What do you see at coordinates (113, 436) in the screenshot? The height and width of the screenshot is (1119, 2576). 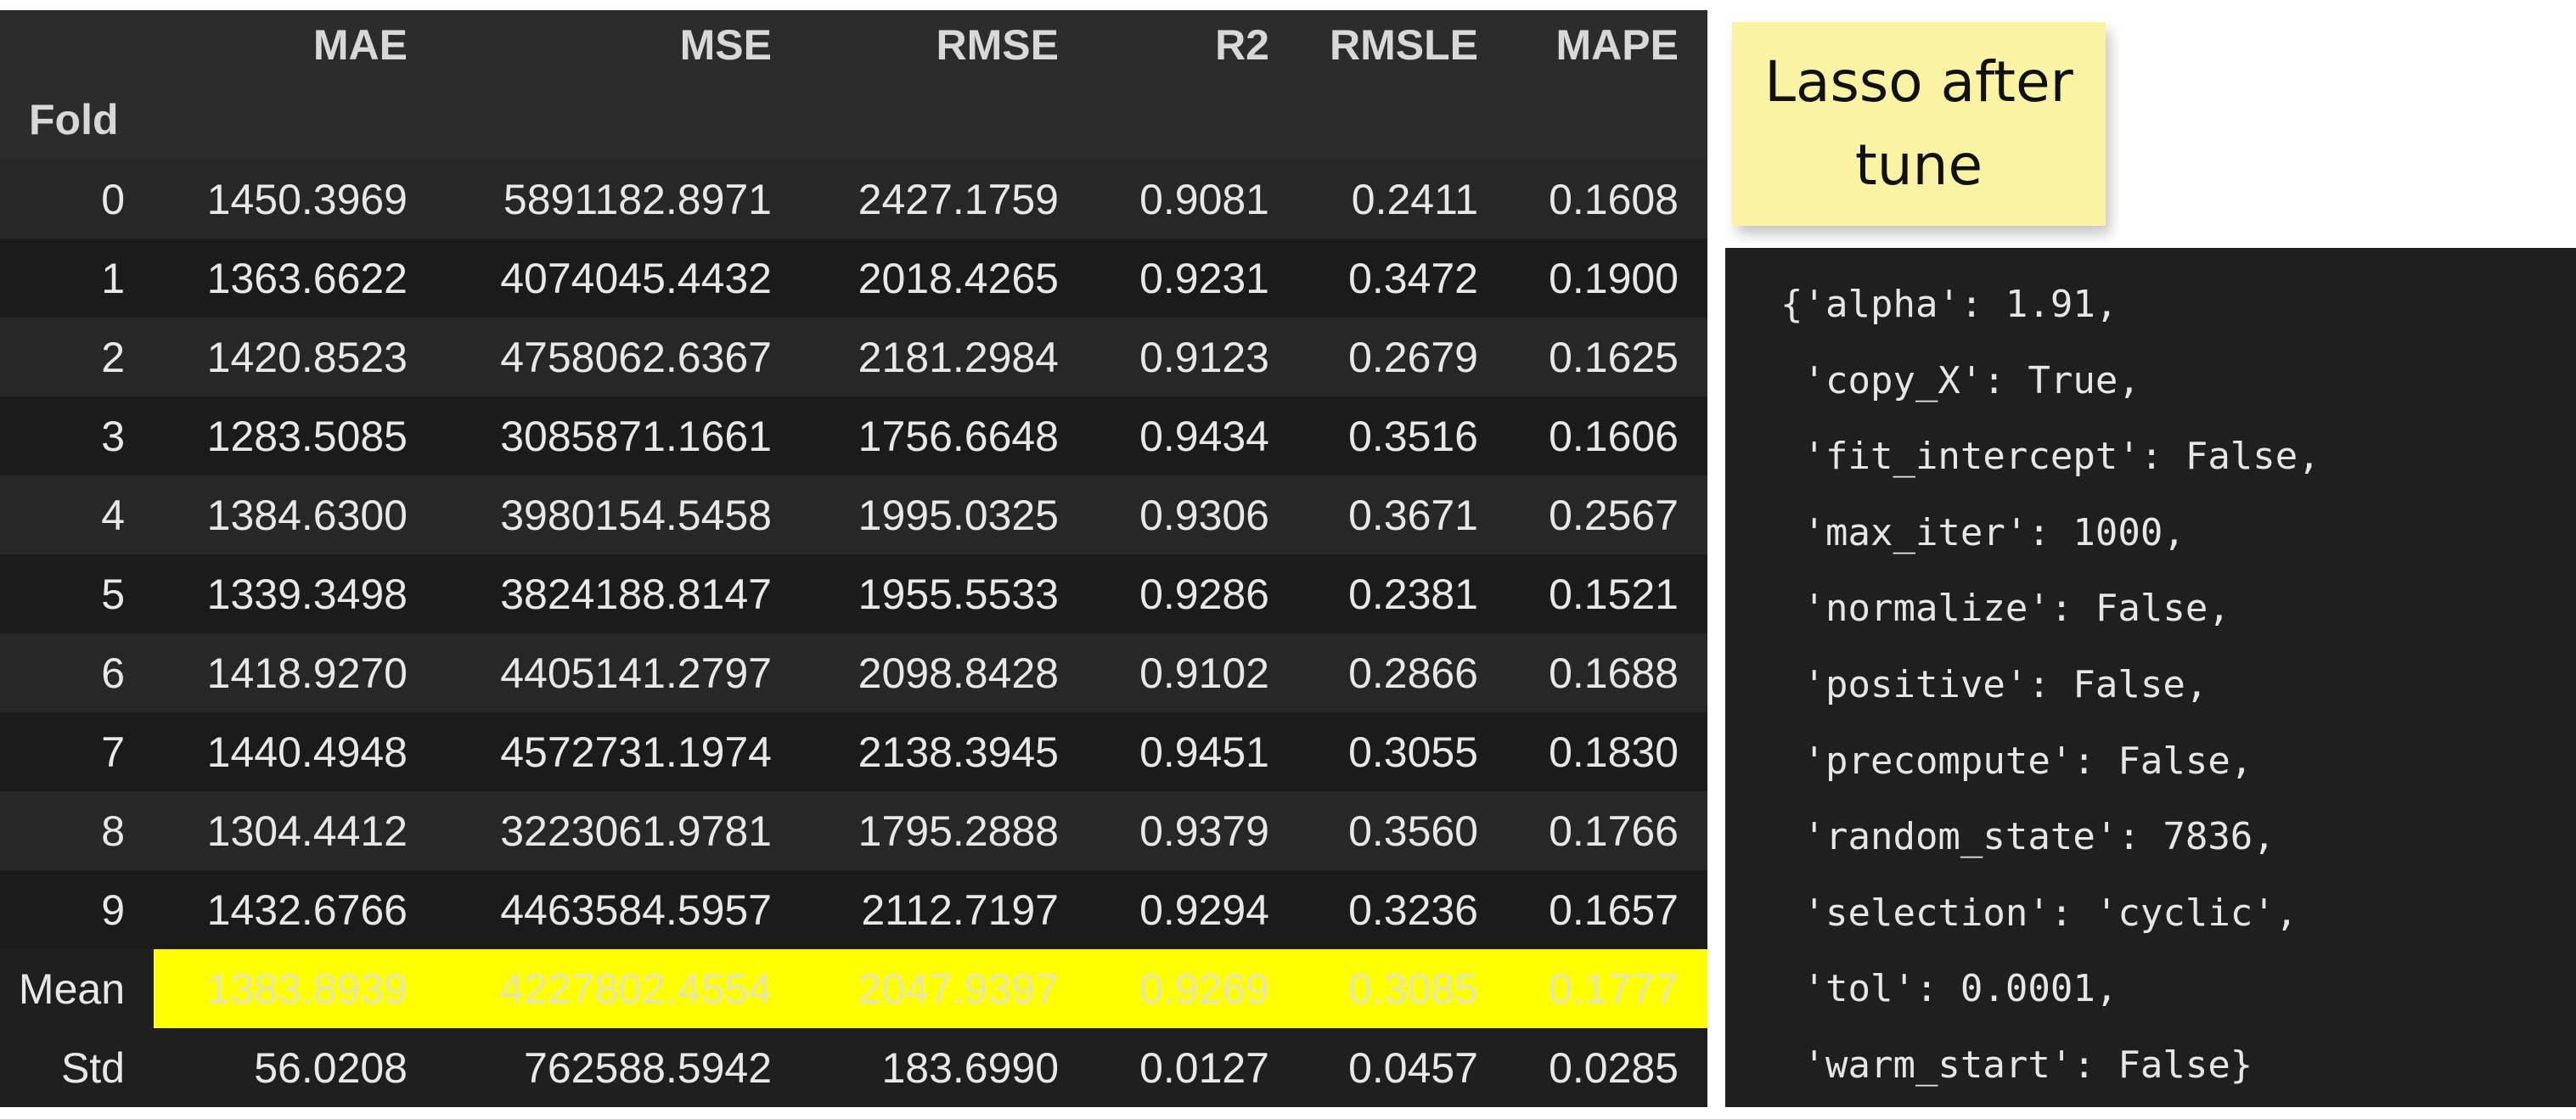 I see `row-index-label: 3` at bounding box center [113, 436].